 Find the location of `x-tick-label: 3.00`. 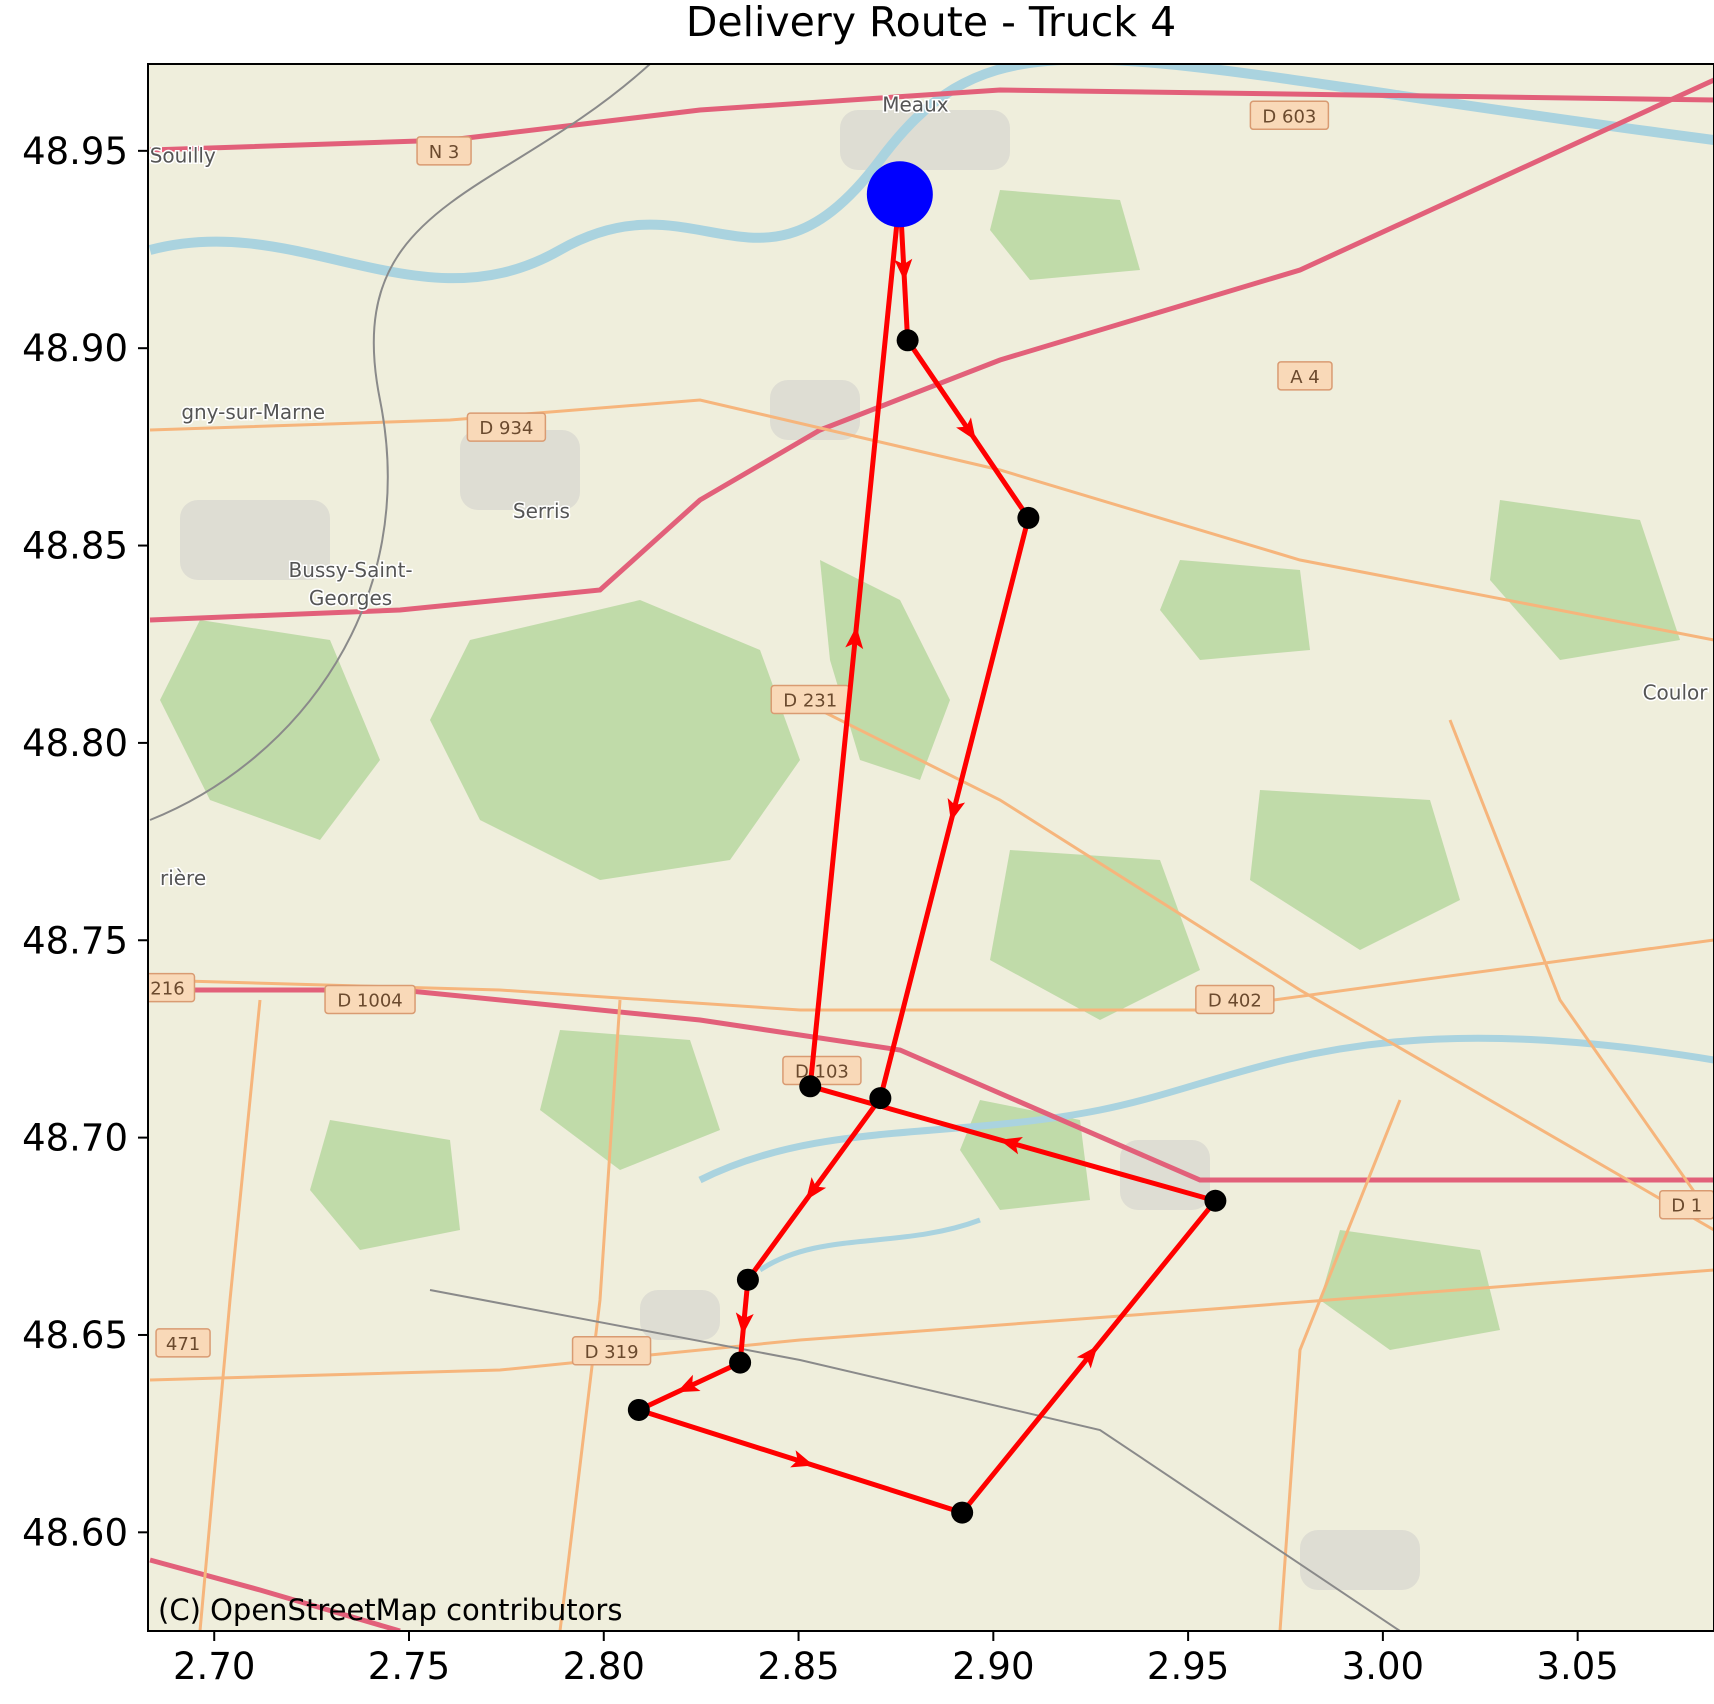

x-tick-label: 3.00 is located at coordinates (1383, 1666).